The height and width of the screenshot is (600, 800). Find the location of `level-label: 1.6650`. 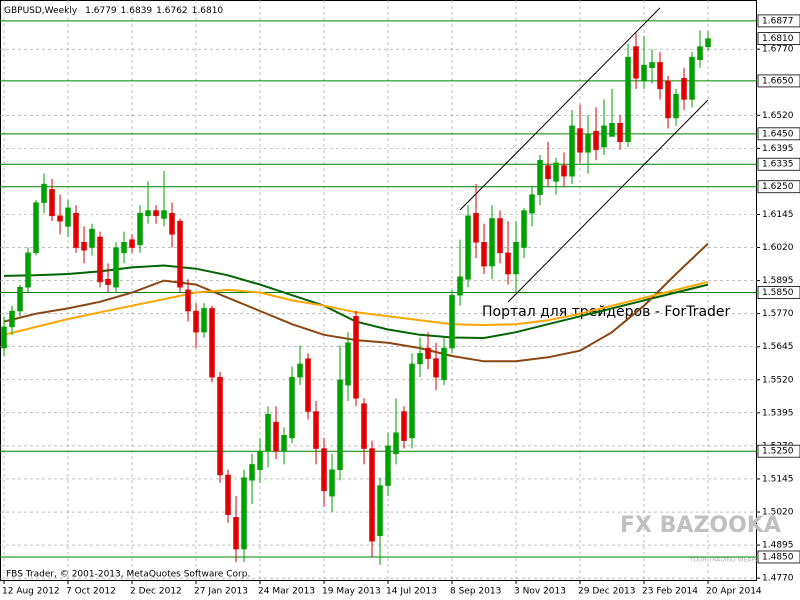

level-label: 1.6650 is located at coordinates (778, 81).